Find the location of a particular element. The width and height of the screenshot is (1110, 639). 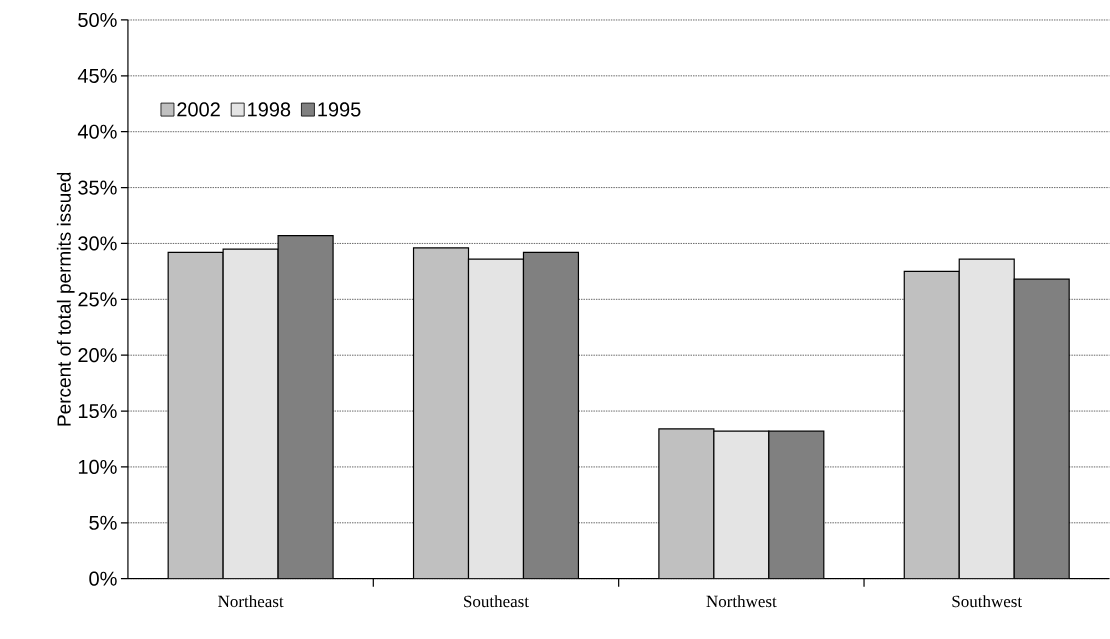

y-tick-label: 30% is located at coordinates (97, 243).